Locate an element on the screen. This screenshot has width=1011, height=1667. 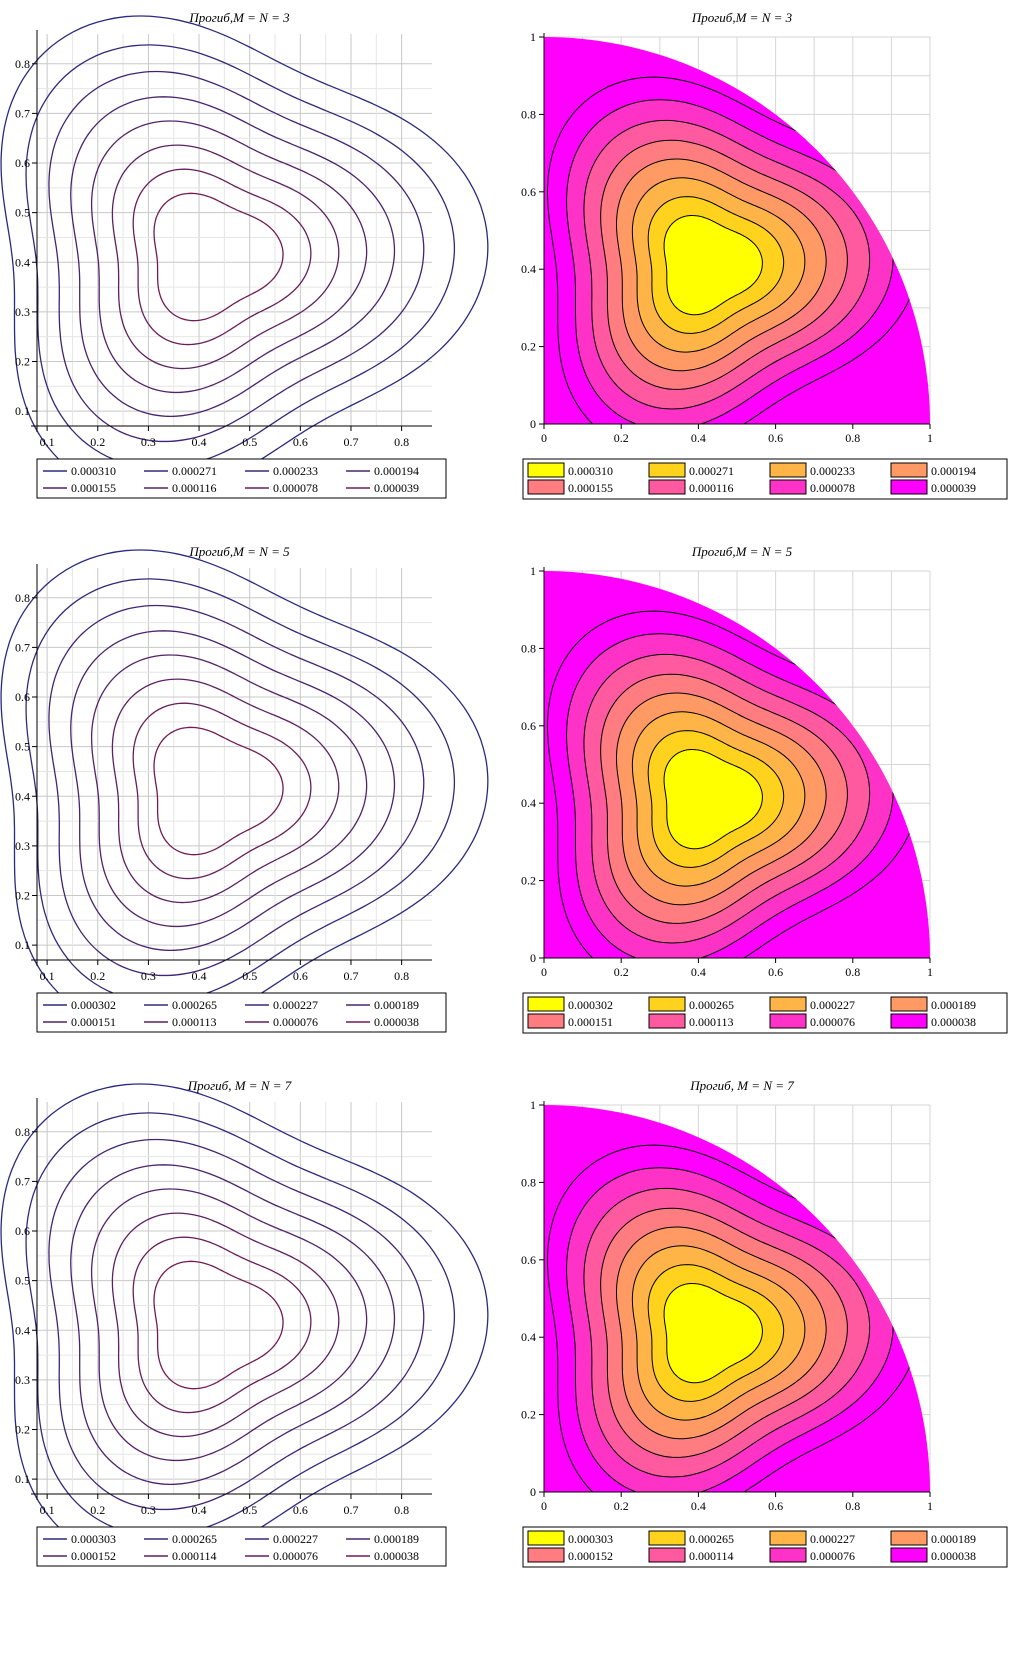
y-tick-label: 0.7 is located at coordinates (22, 113).